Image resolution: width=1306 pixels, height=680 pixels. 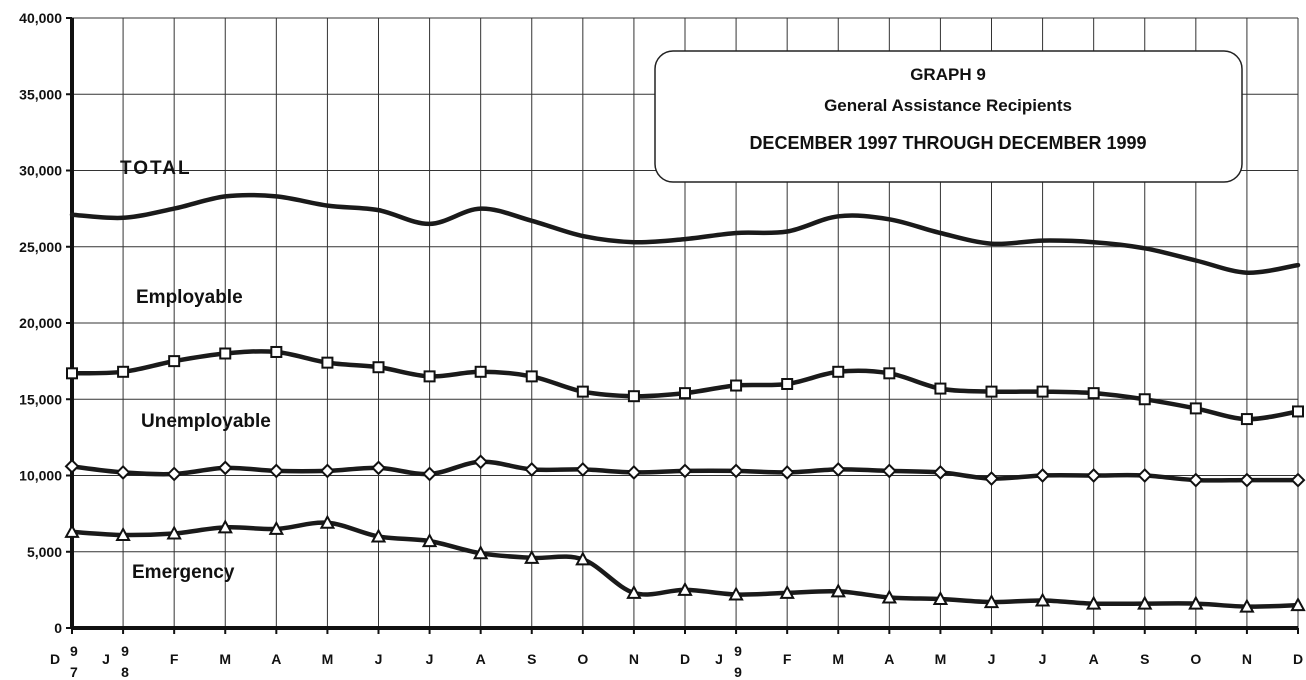 What do you see at coordinates (125, 672) in the screenshot?
I see `x-tick-year-digit: 8` at bounding box center [125, 672].